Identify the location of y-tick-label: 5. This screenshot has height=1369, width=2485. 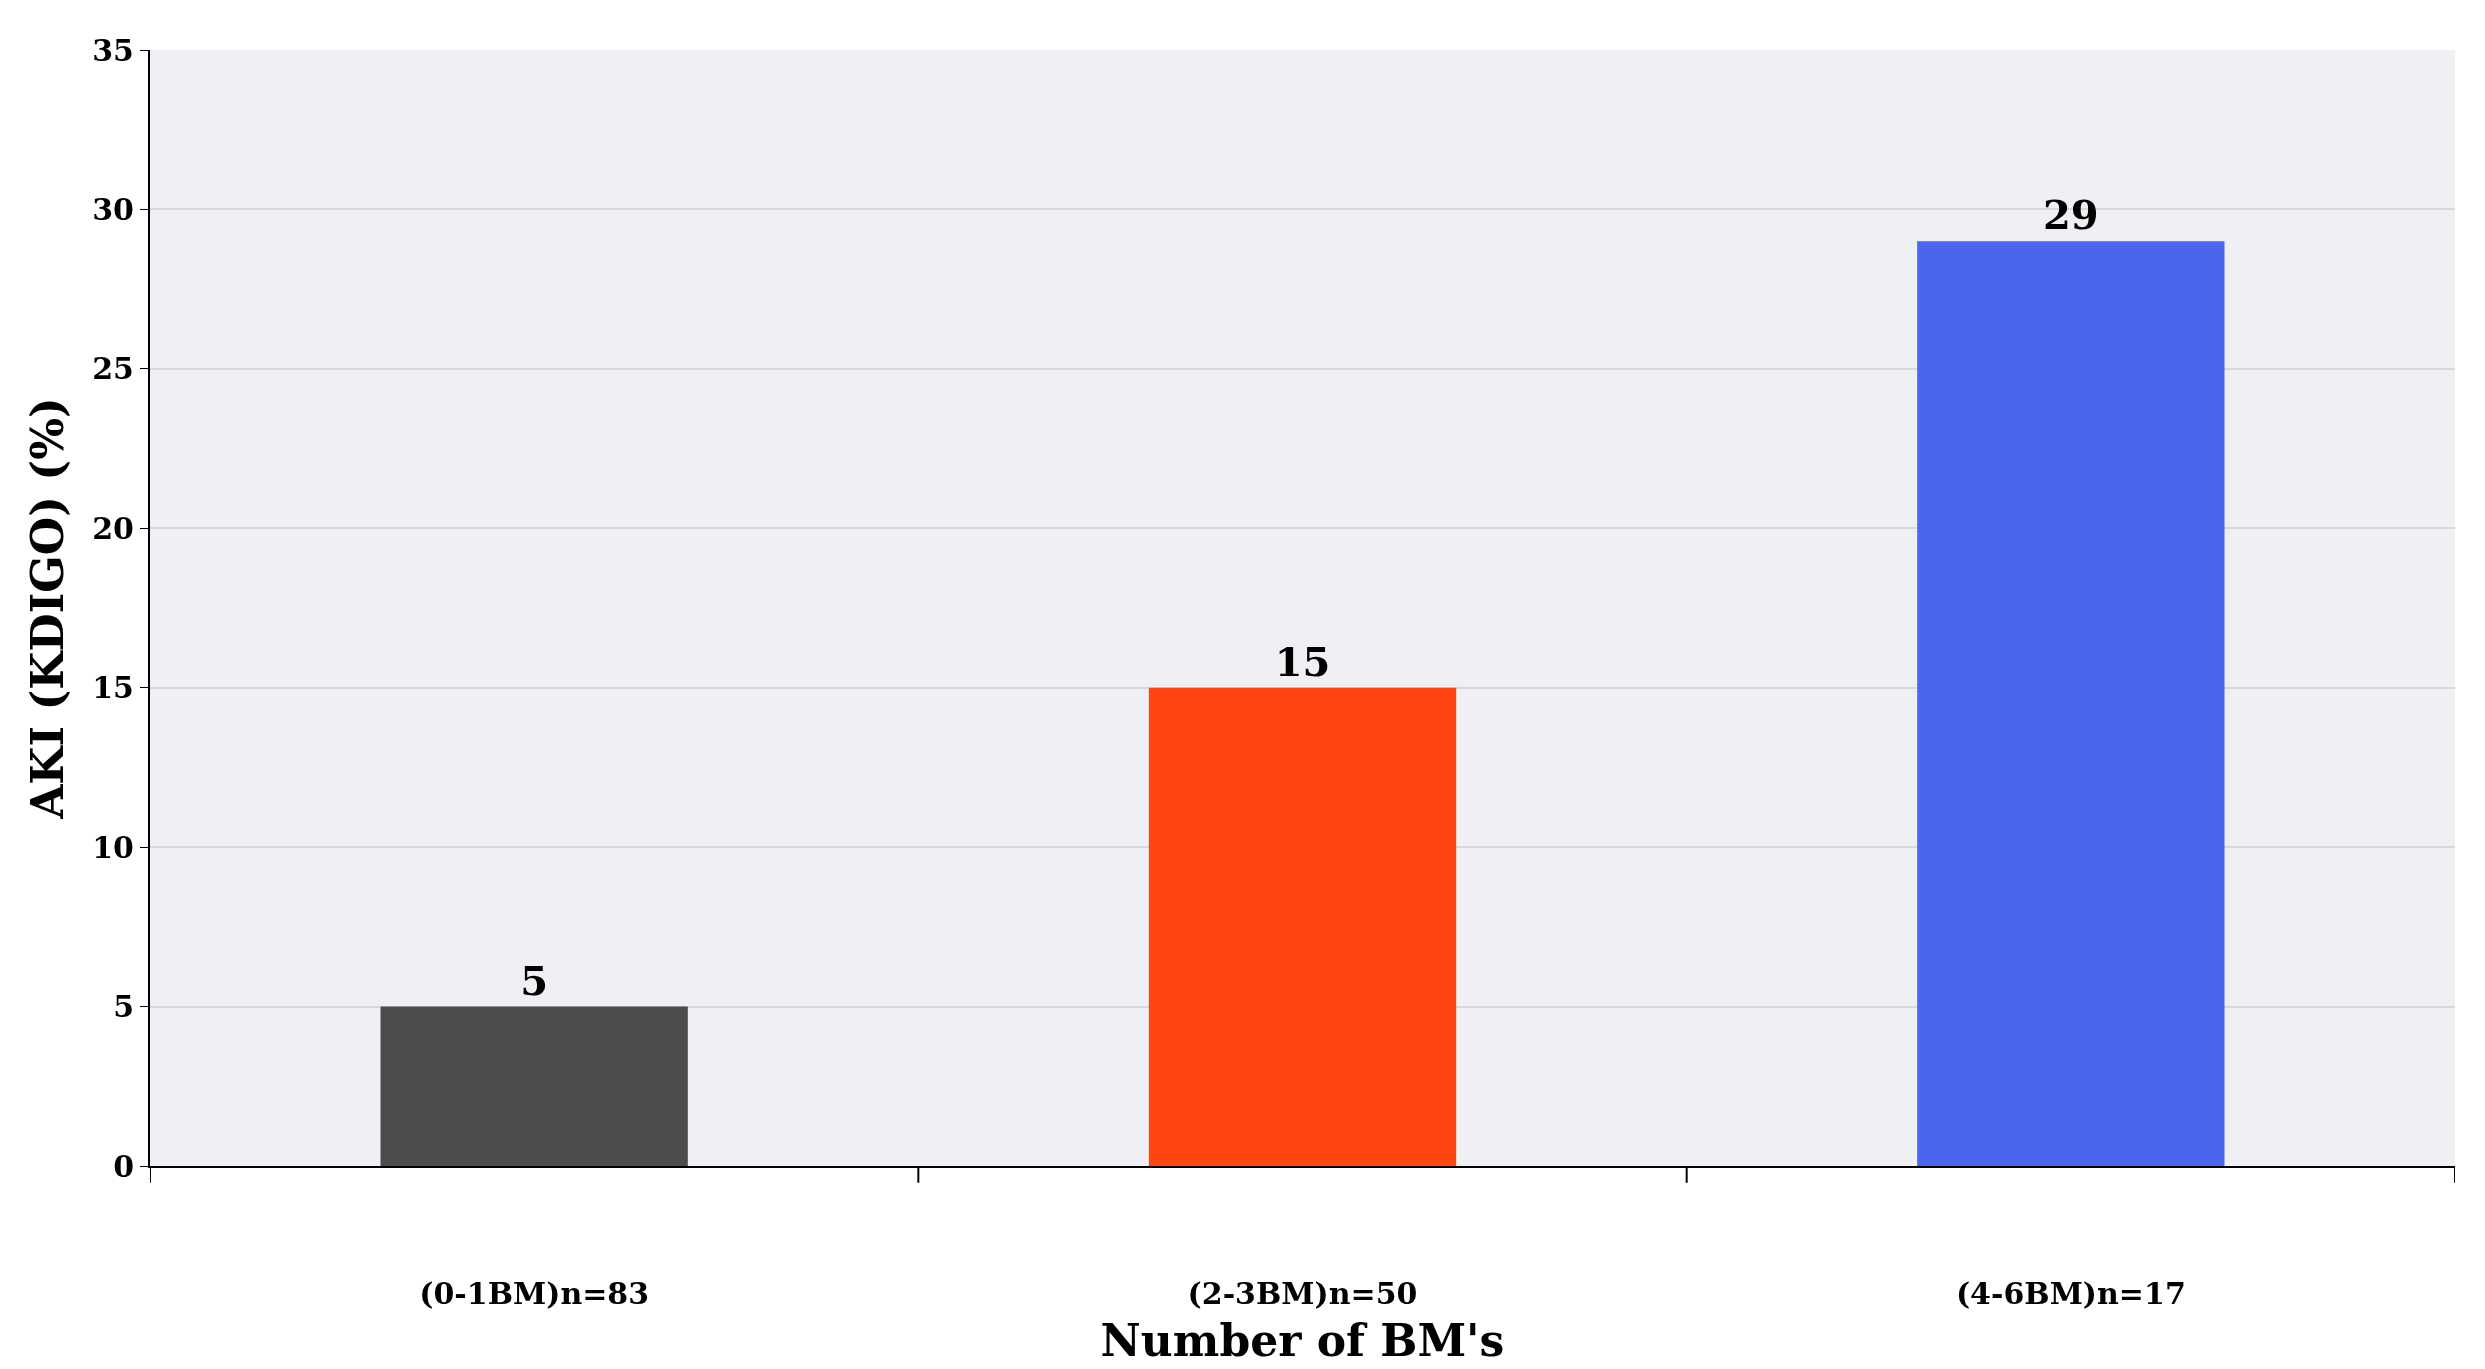
(123, 1007).